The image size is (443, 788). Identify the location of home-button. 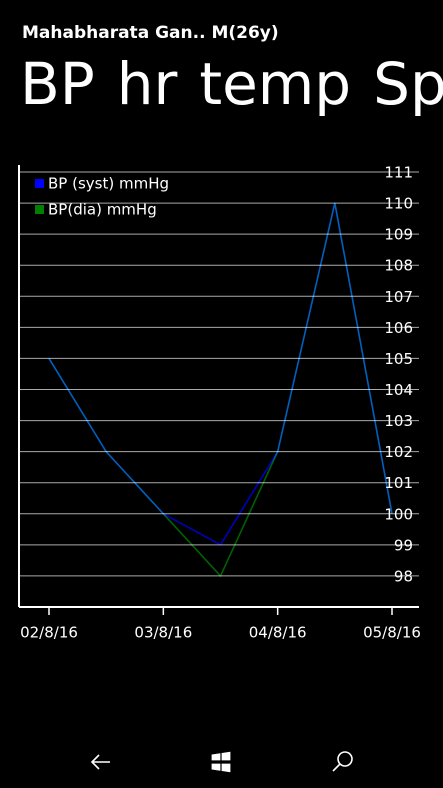
(221, 762).